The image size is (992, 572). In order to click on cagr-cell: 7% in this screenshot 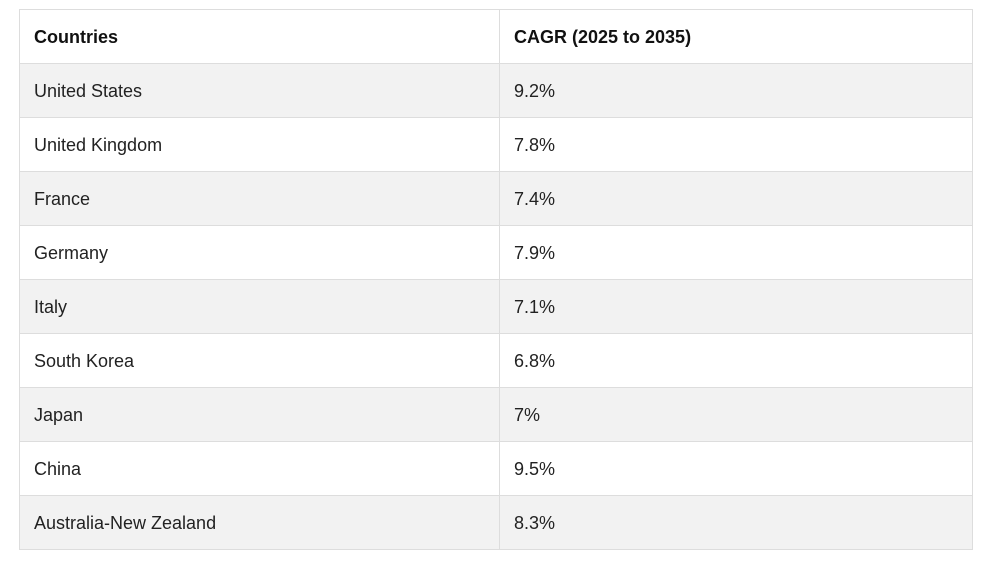, I will do `click(736, 414)`.